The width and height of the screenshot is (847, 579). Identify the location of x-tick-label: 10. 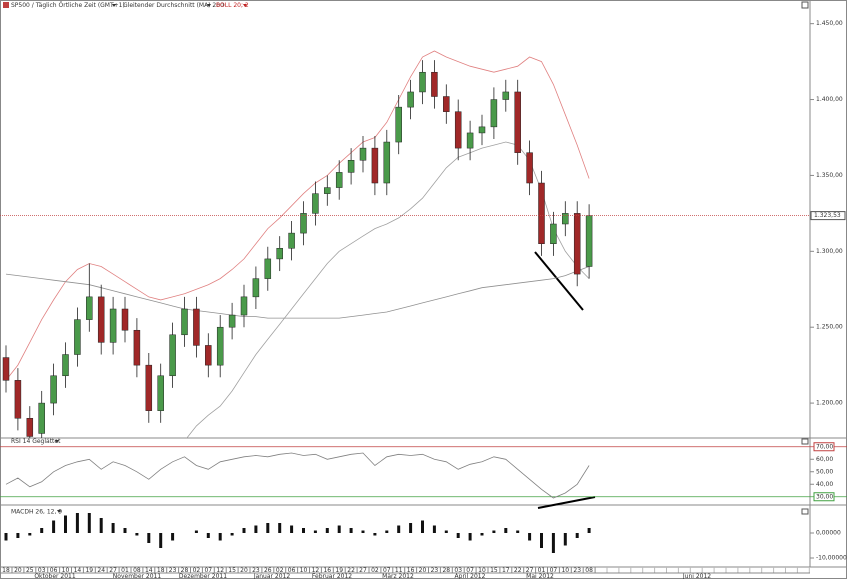
(304, 570).